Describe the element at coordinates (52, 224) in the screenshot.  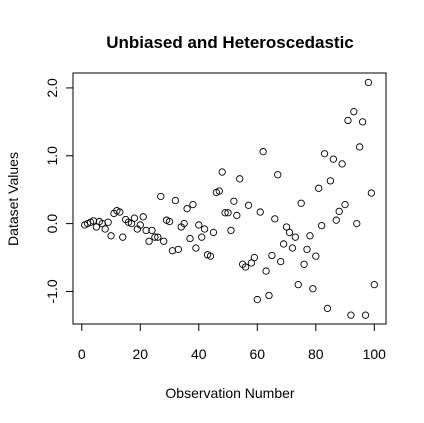
I see `y-tick-label: 0.0` at that location.